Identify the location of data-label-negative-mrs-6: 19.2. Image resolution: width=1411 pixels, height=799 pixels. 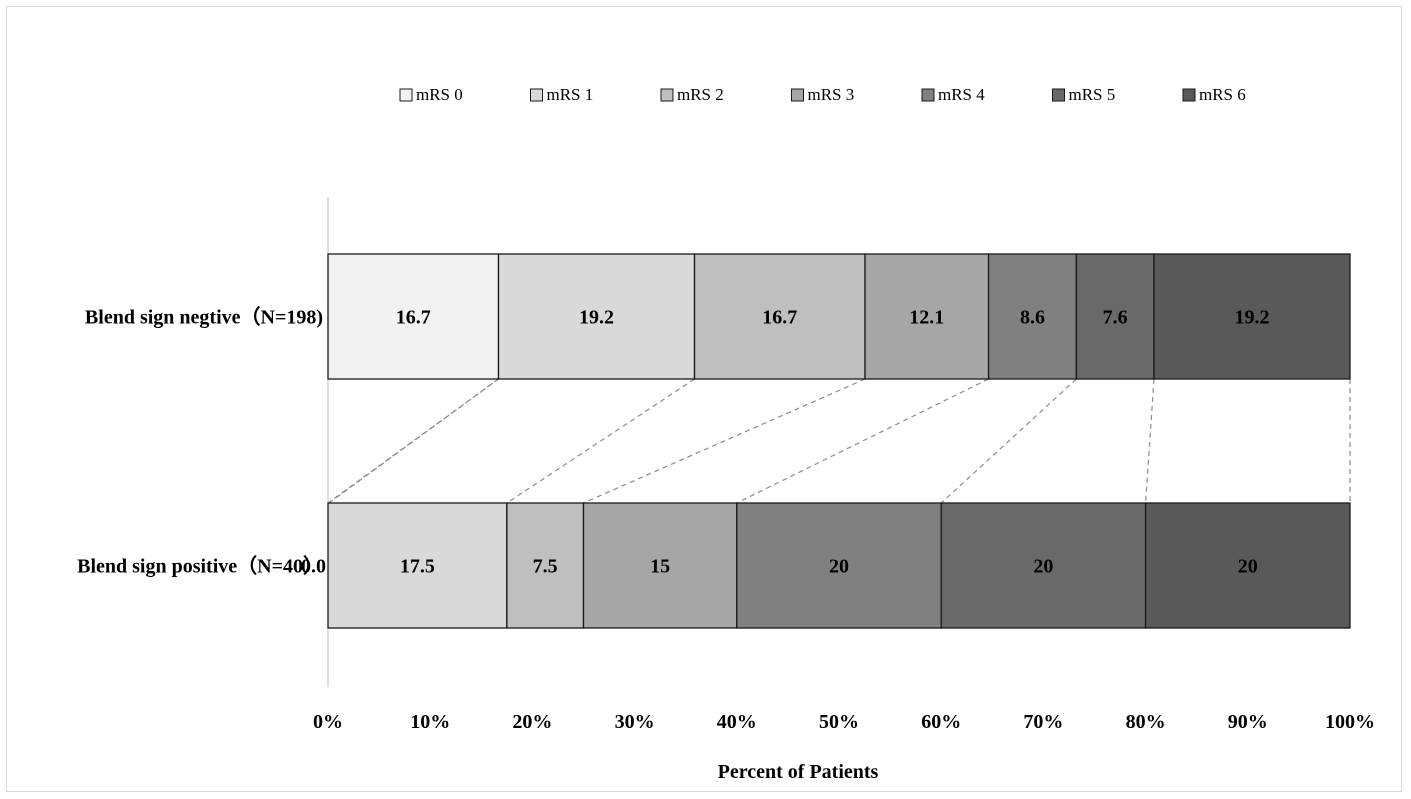
(1251, 318).